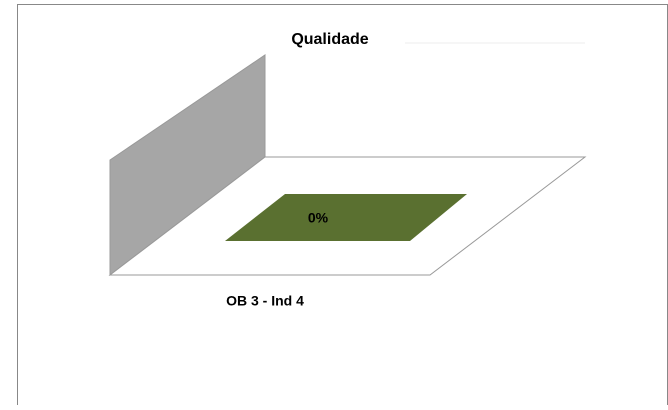 This screenshot has width=668, height=410. Describe the element at coordinates (265, 301) in the screenshot. I see `x-tick-label: OB 3 - Ind 4` at that location.